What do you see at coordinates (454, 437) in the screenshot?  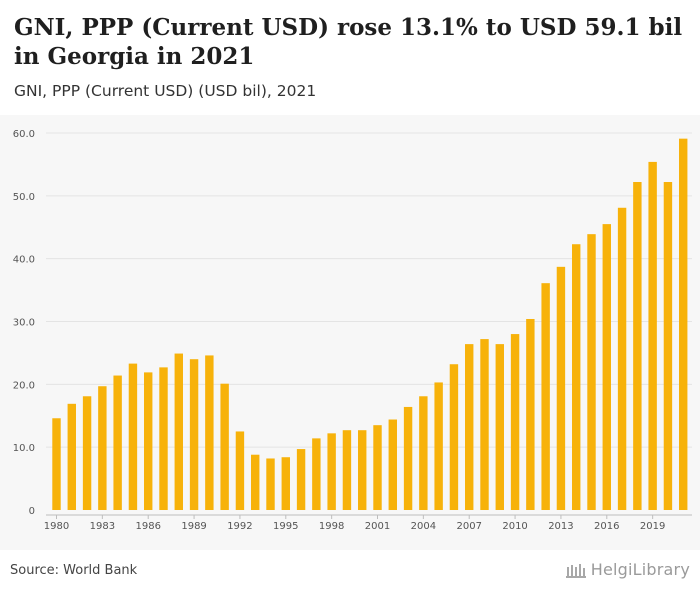 I see `bar-2006` at bounding box center [454, 437].